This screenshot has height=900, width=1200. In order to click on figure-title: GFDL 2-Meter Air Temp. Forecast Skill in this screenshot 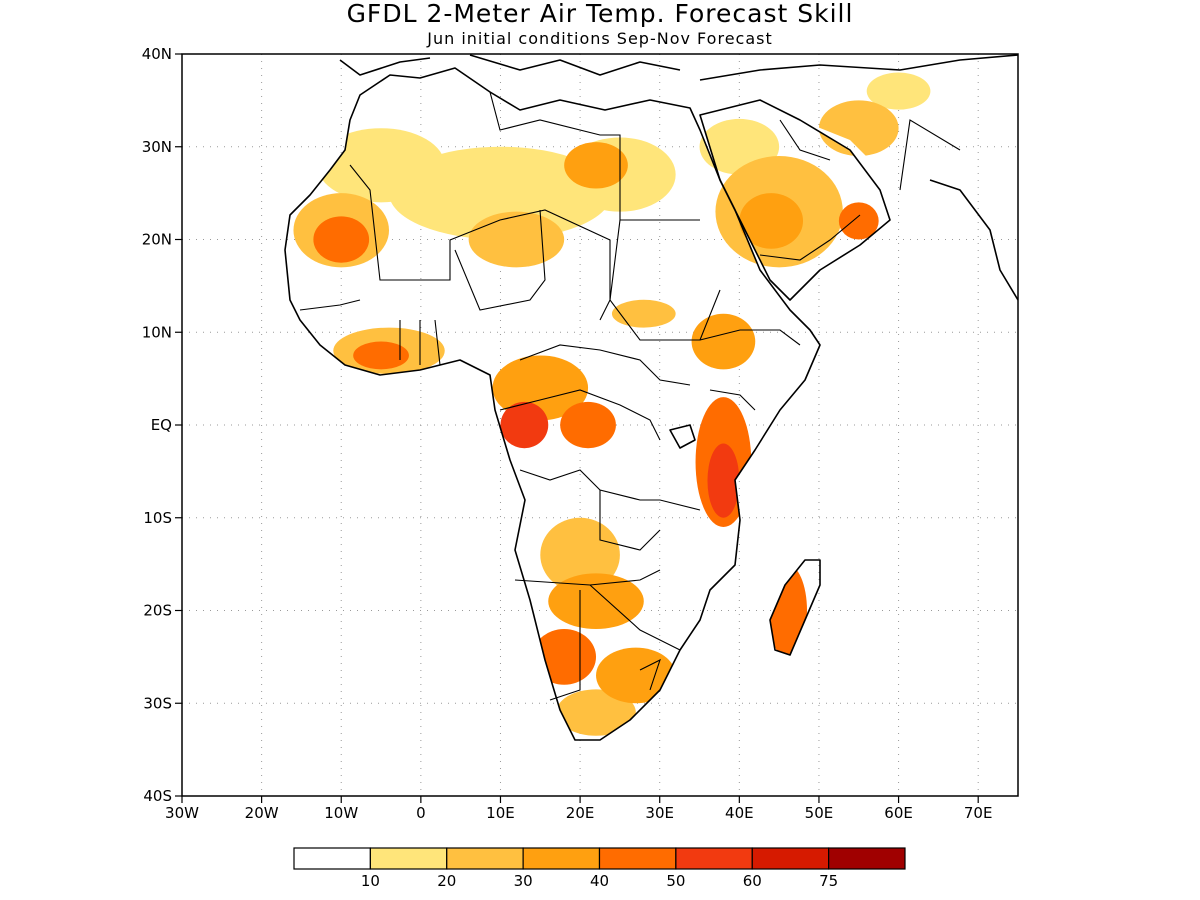, I will do `click(600, 14)`.